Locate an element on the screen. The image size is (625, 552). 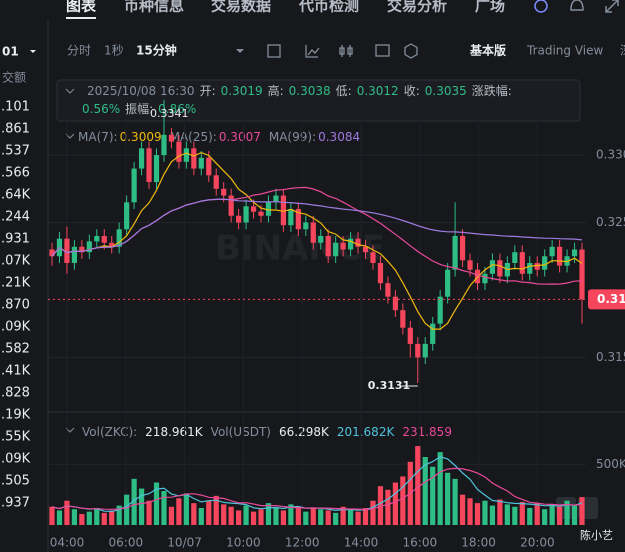
sidebar-value: .09K is located at coordinates (16, 459).